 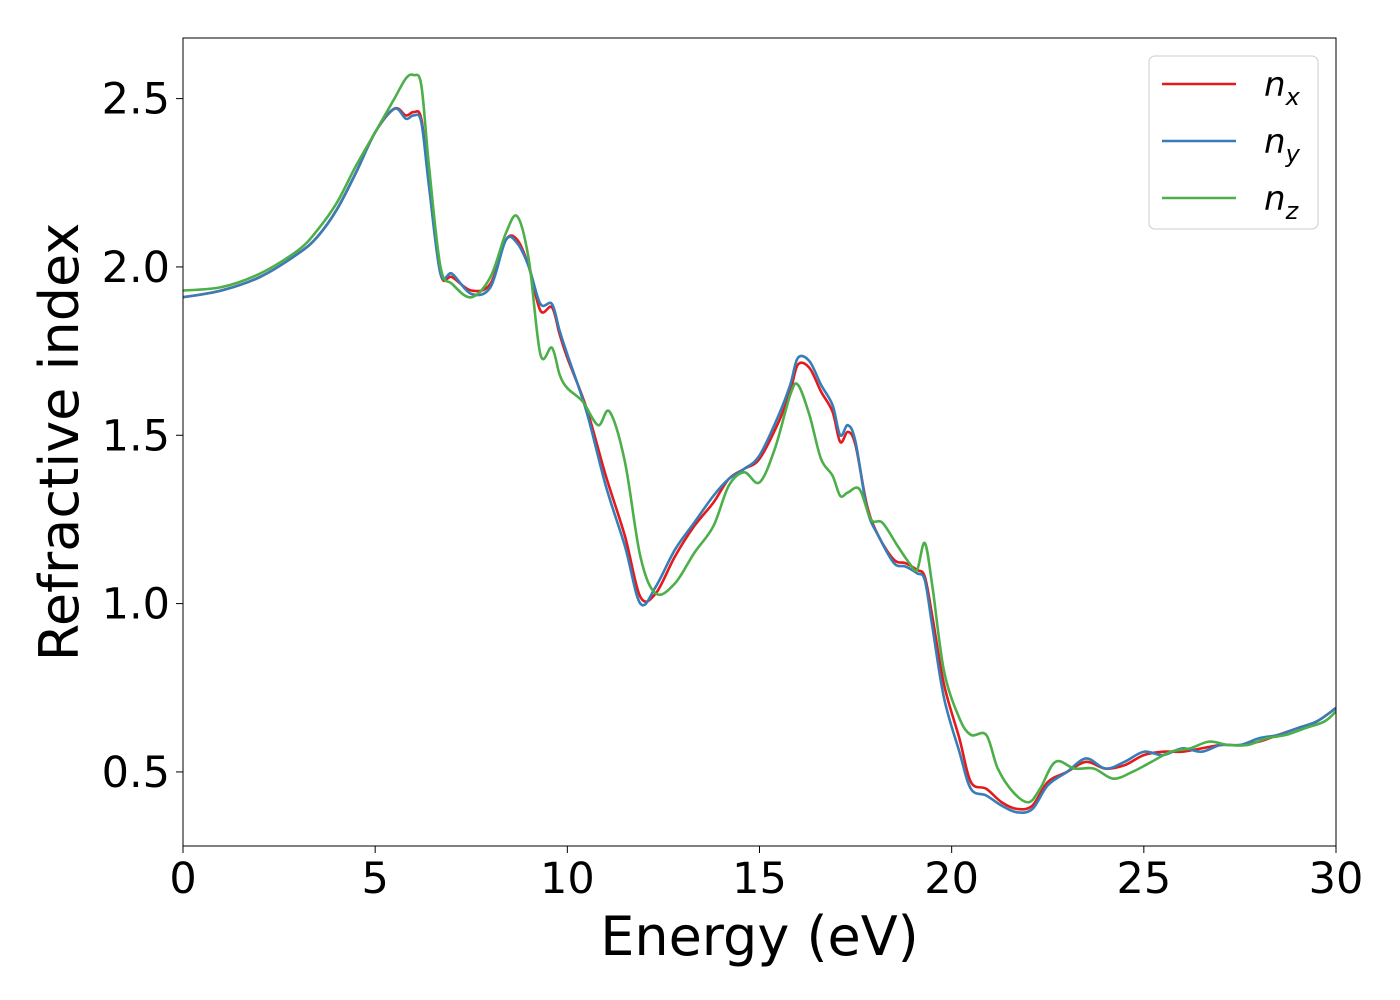 I want to click on x-tick-label: 30, so click(x=1336, y=879).